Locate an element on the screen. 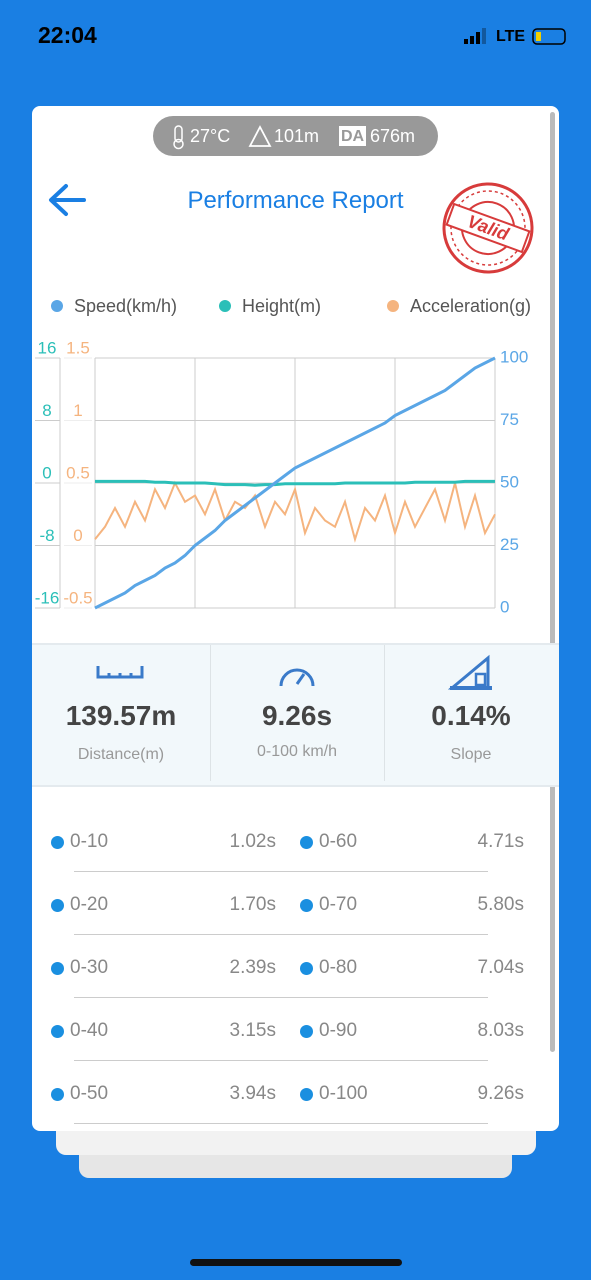 This screenshot has width=591, height=1280. conditions-chip: 27°C 101m DA 676m is located at coordinates (295, 136).